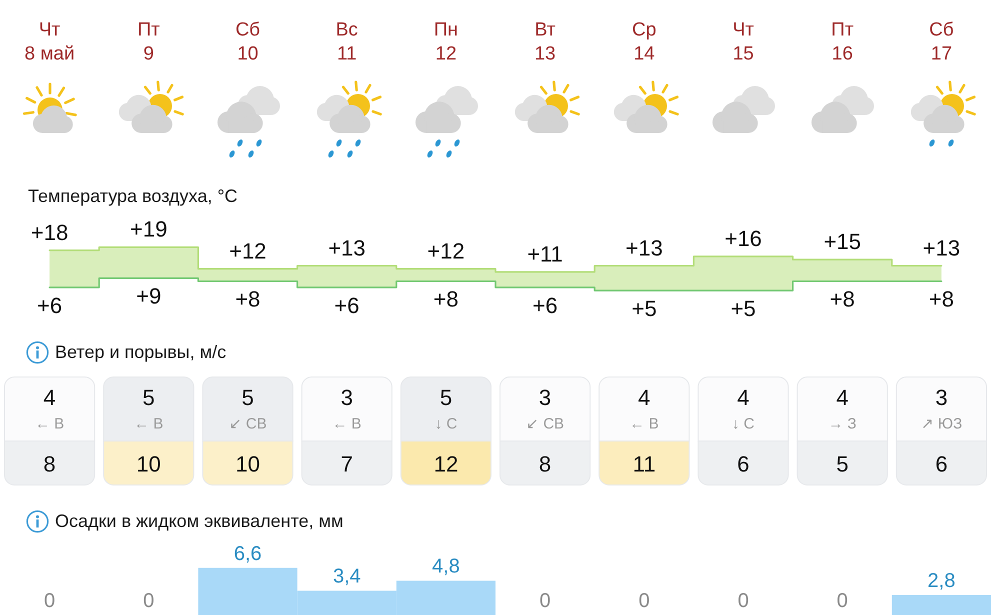  What do you see at coordinates (446, 567) in the screenshot?
I see `data-label: 4,8` at bounding box center [446, 567].